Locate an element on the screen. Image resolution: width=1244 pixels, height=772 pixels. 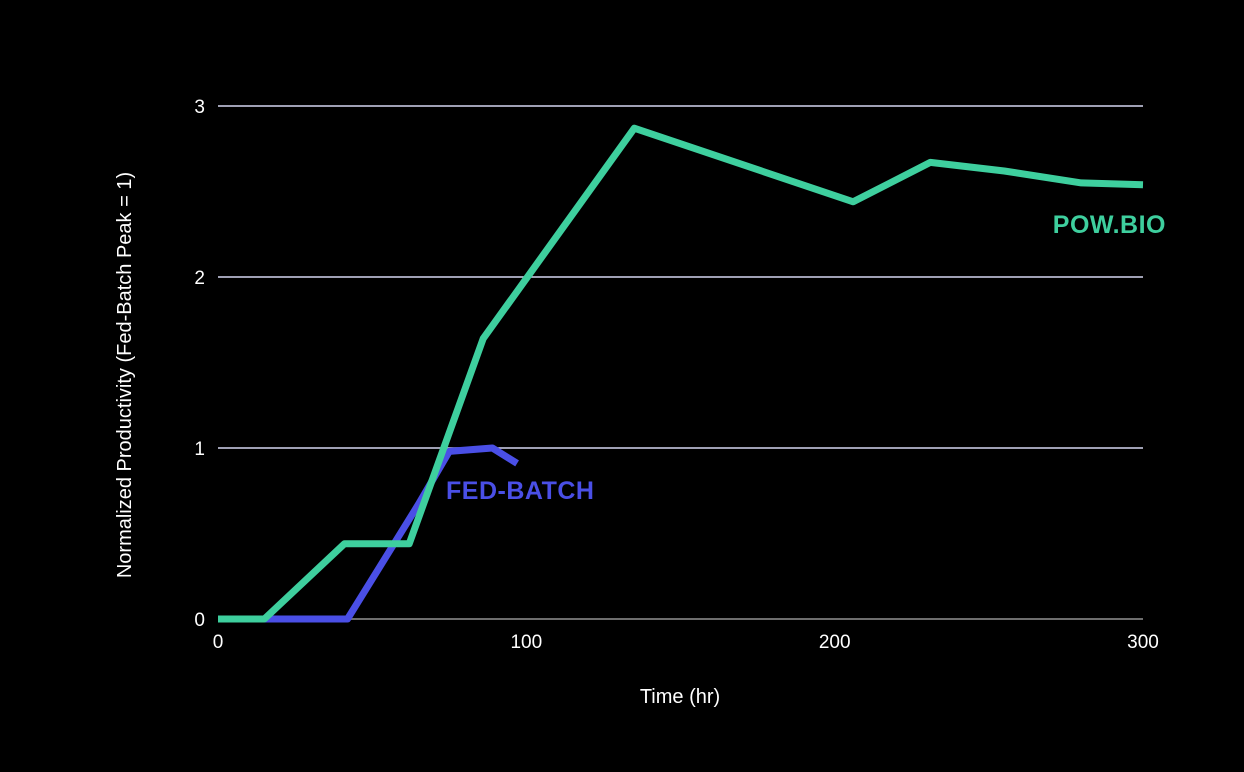
x-tick-label: 100 is located at coordinates (526, 642).